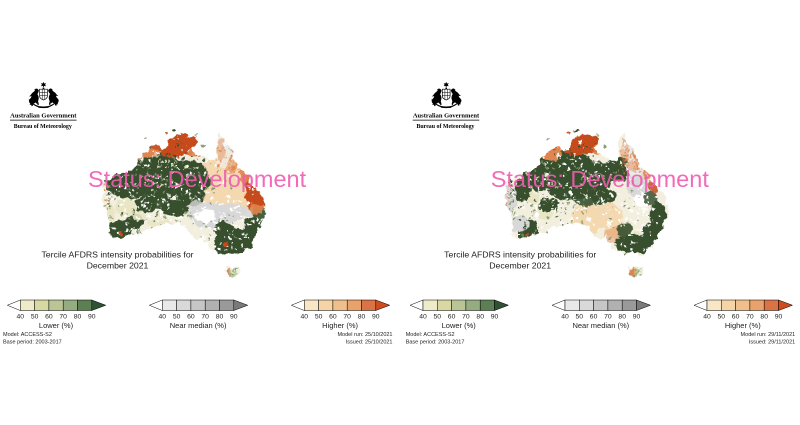 The height and width of the screenshot is (425, 800). Describe the element at coordinates (364, 335) in the screenshot. I see `svg-text: Model run: 25/10/2021` at that location.